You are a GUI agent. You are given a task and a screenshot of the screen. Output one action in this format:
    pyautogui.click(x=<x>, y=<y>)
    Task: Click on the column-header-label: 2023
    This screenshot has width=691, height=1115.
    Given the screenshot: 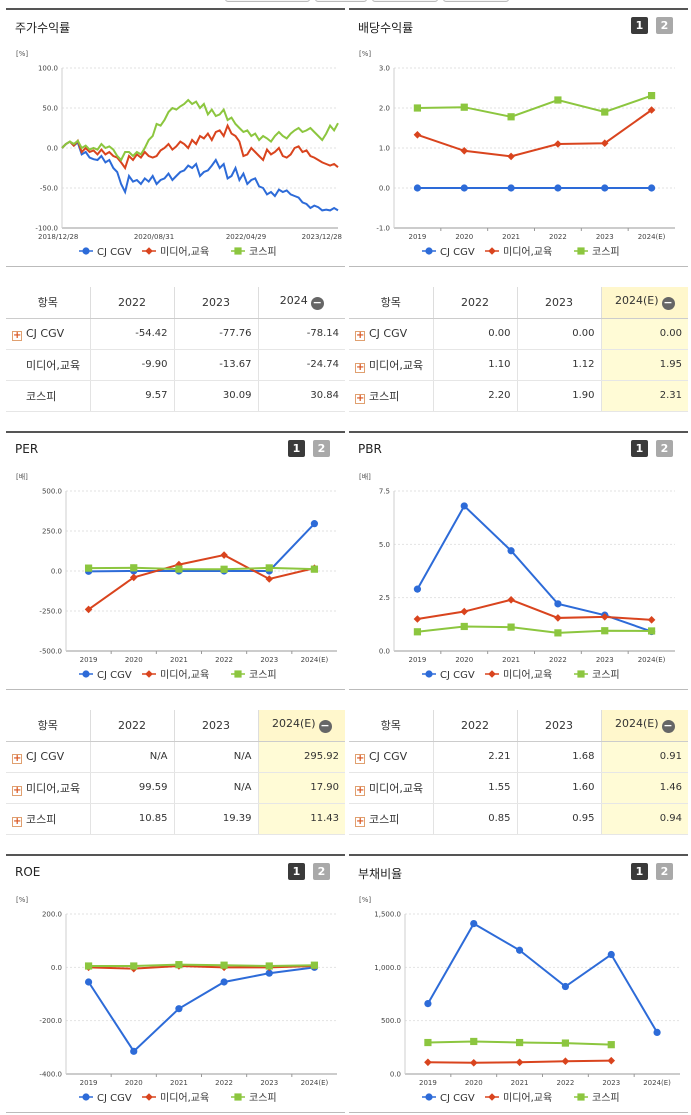 What is the action you would take?
    pyautogui.click(x=559, y=725)
    